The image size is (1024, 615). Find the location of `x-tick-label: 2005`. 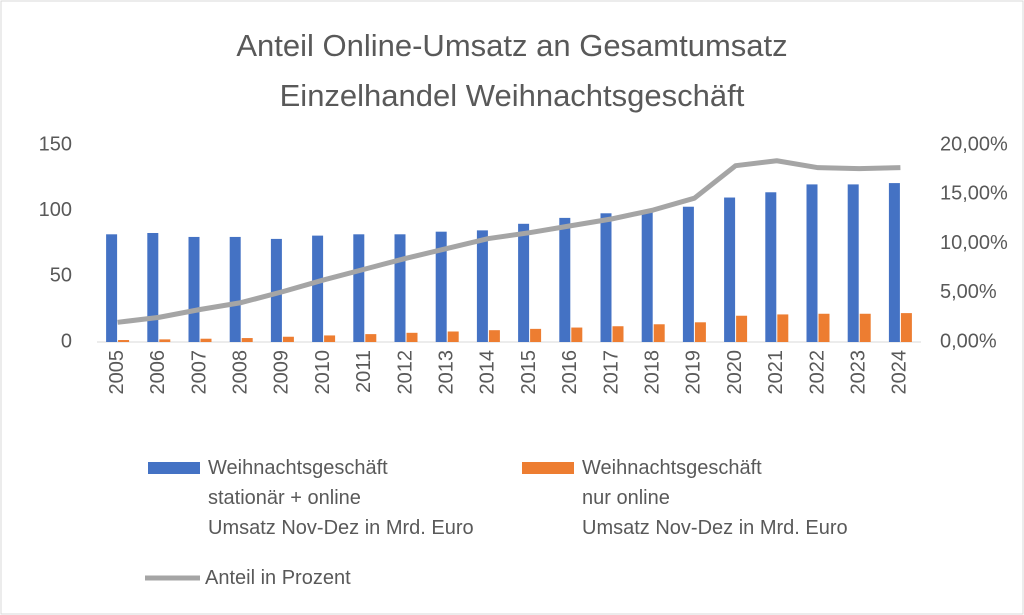

x-tick-label: 2005 is located at coordinates (117, 372).